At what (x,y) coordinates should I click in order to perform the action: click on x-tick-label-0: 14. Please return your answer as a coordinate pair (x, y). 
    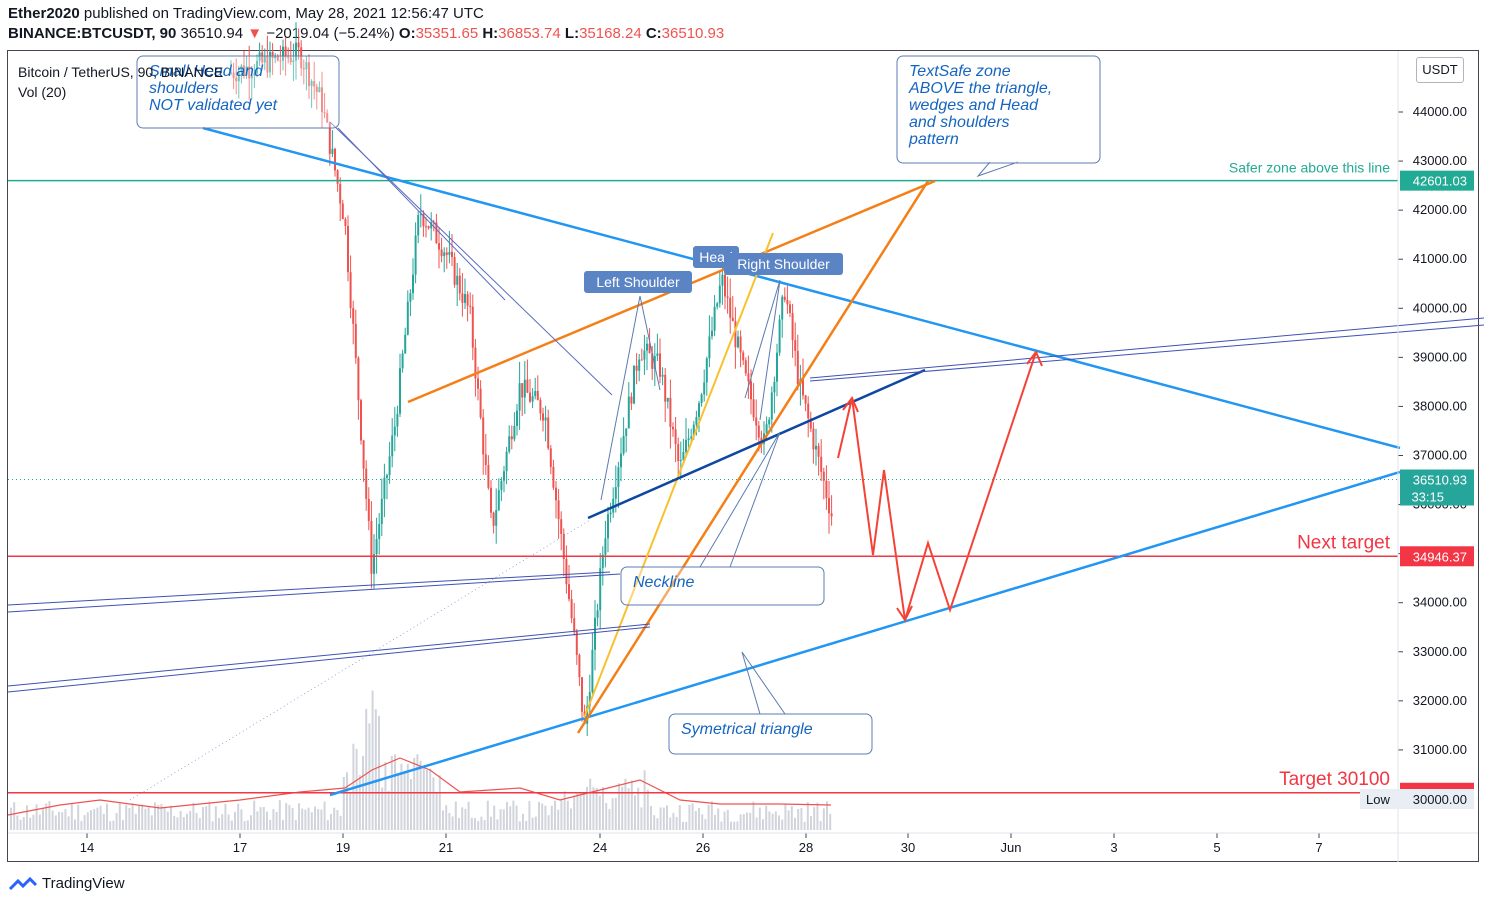
    Looking at the image, I should click on (87, 847).